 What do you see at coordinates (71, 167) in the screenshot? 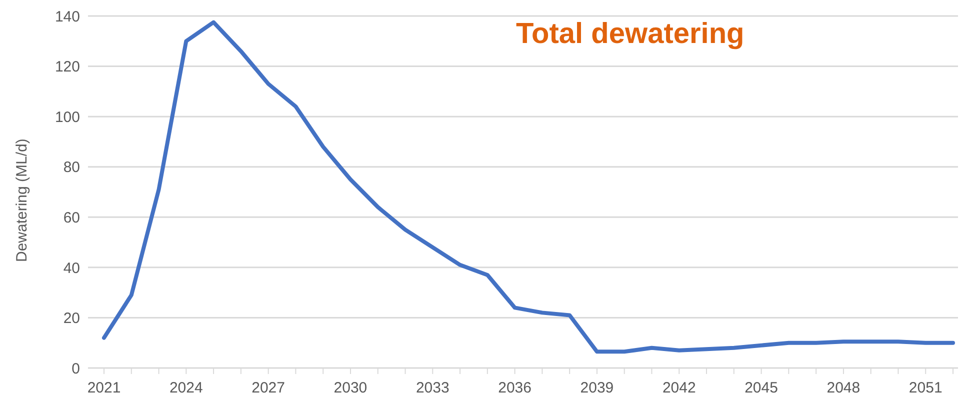
I see `y-tick-label: 80` at bounding box center [71, 167].